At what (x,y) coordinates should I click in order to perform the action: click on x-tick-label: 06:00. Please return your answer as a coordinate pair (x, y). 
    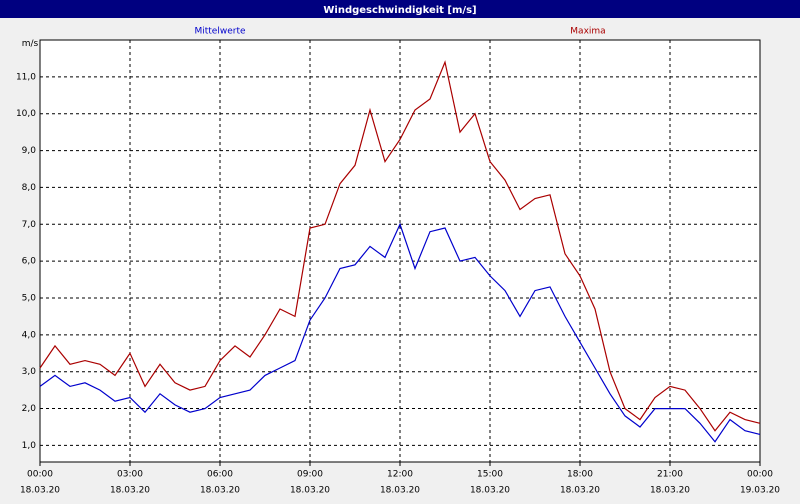
    Looking at the image, I should click on (220, 475).